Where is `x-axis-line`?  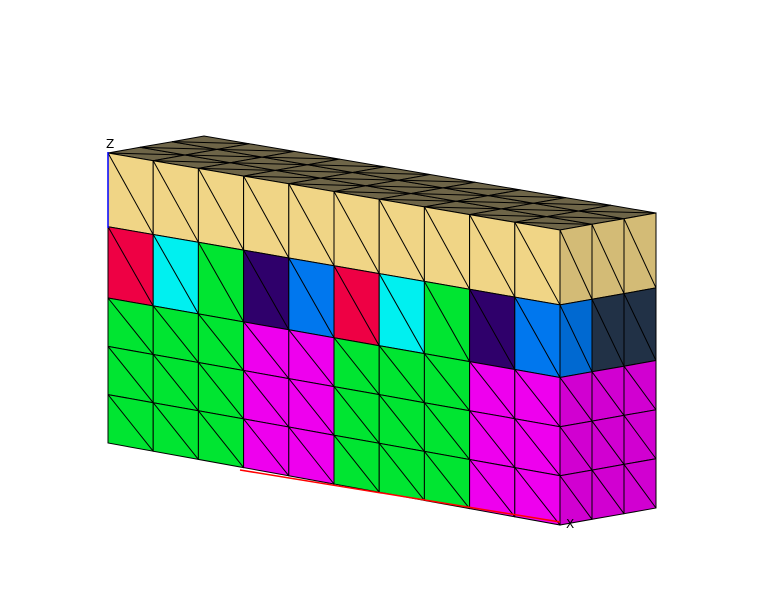 x-axis-line is located at coordinates (400, 496).